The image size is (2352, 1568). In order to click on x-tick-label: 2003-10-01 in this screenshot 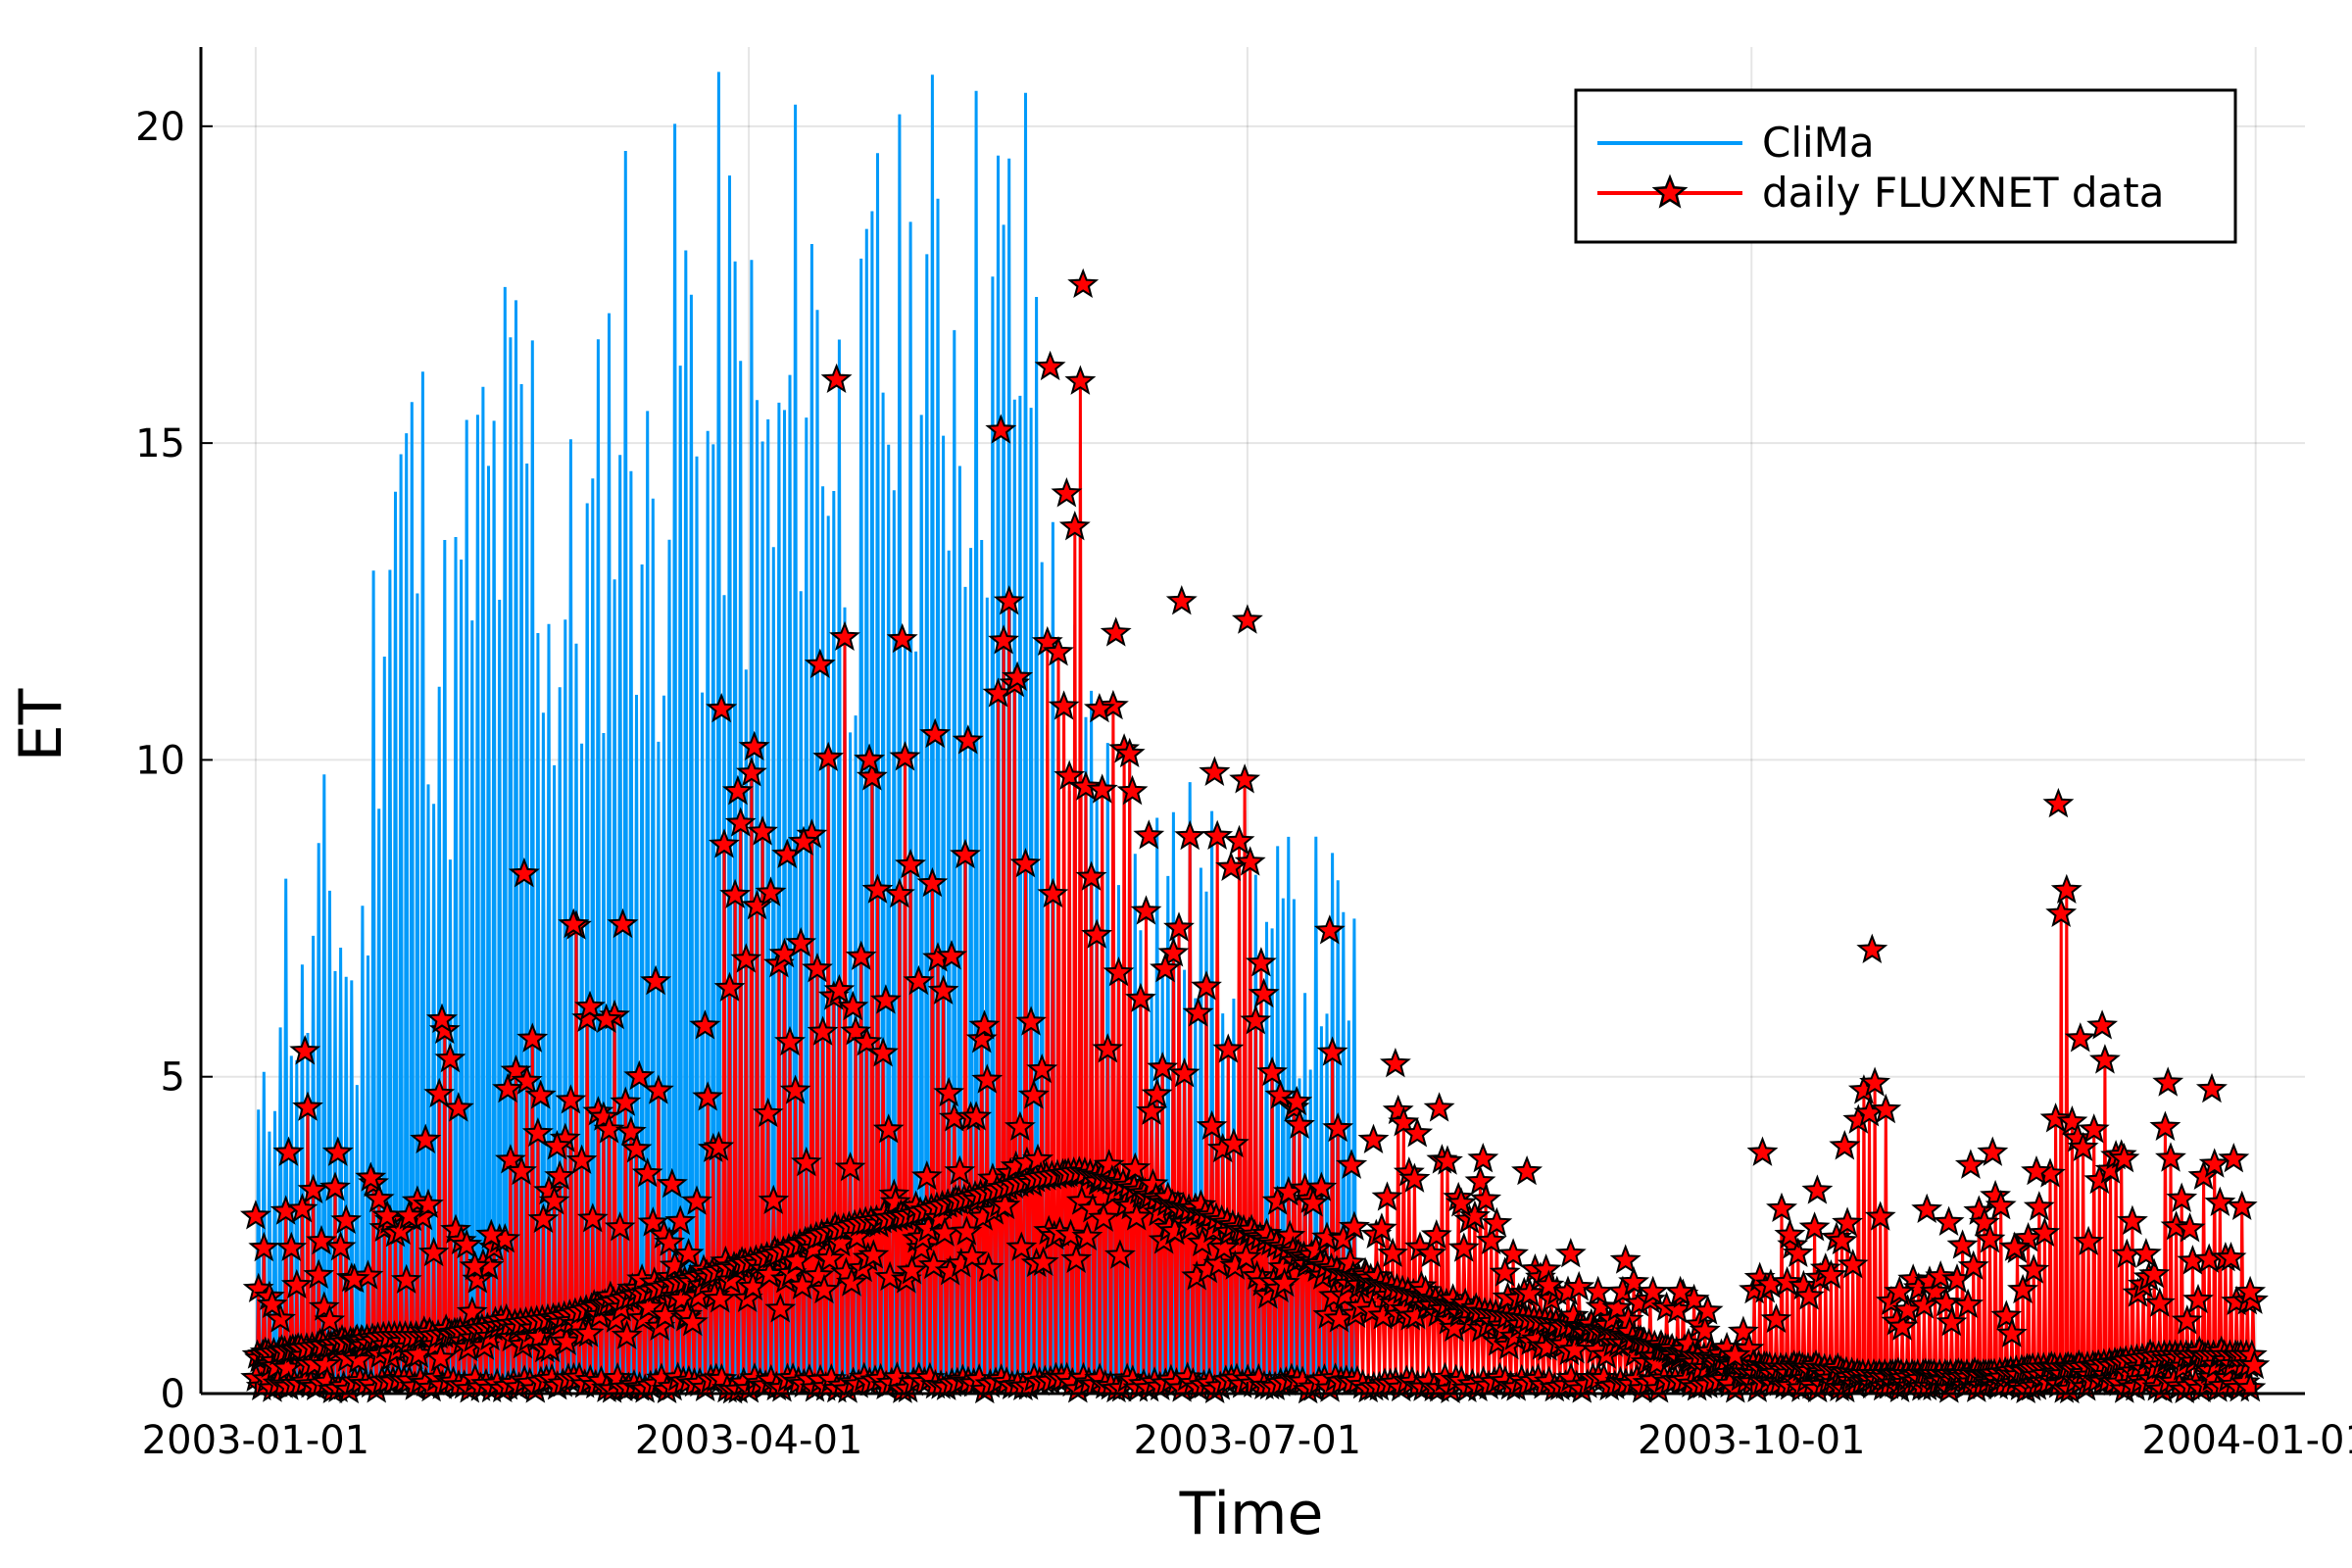, I will do `click(1751, 1440)`.